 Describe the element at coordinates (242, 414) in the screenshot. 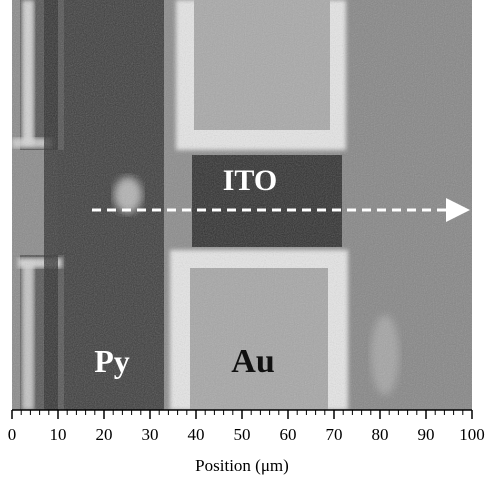

I see `x-axis-ticks` at that location.